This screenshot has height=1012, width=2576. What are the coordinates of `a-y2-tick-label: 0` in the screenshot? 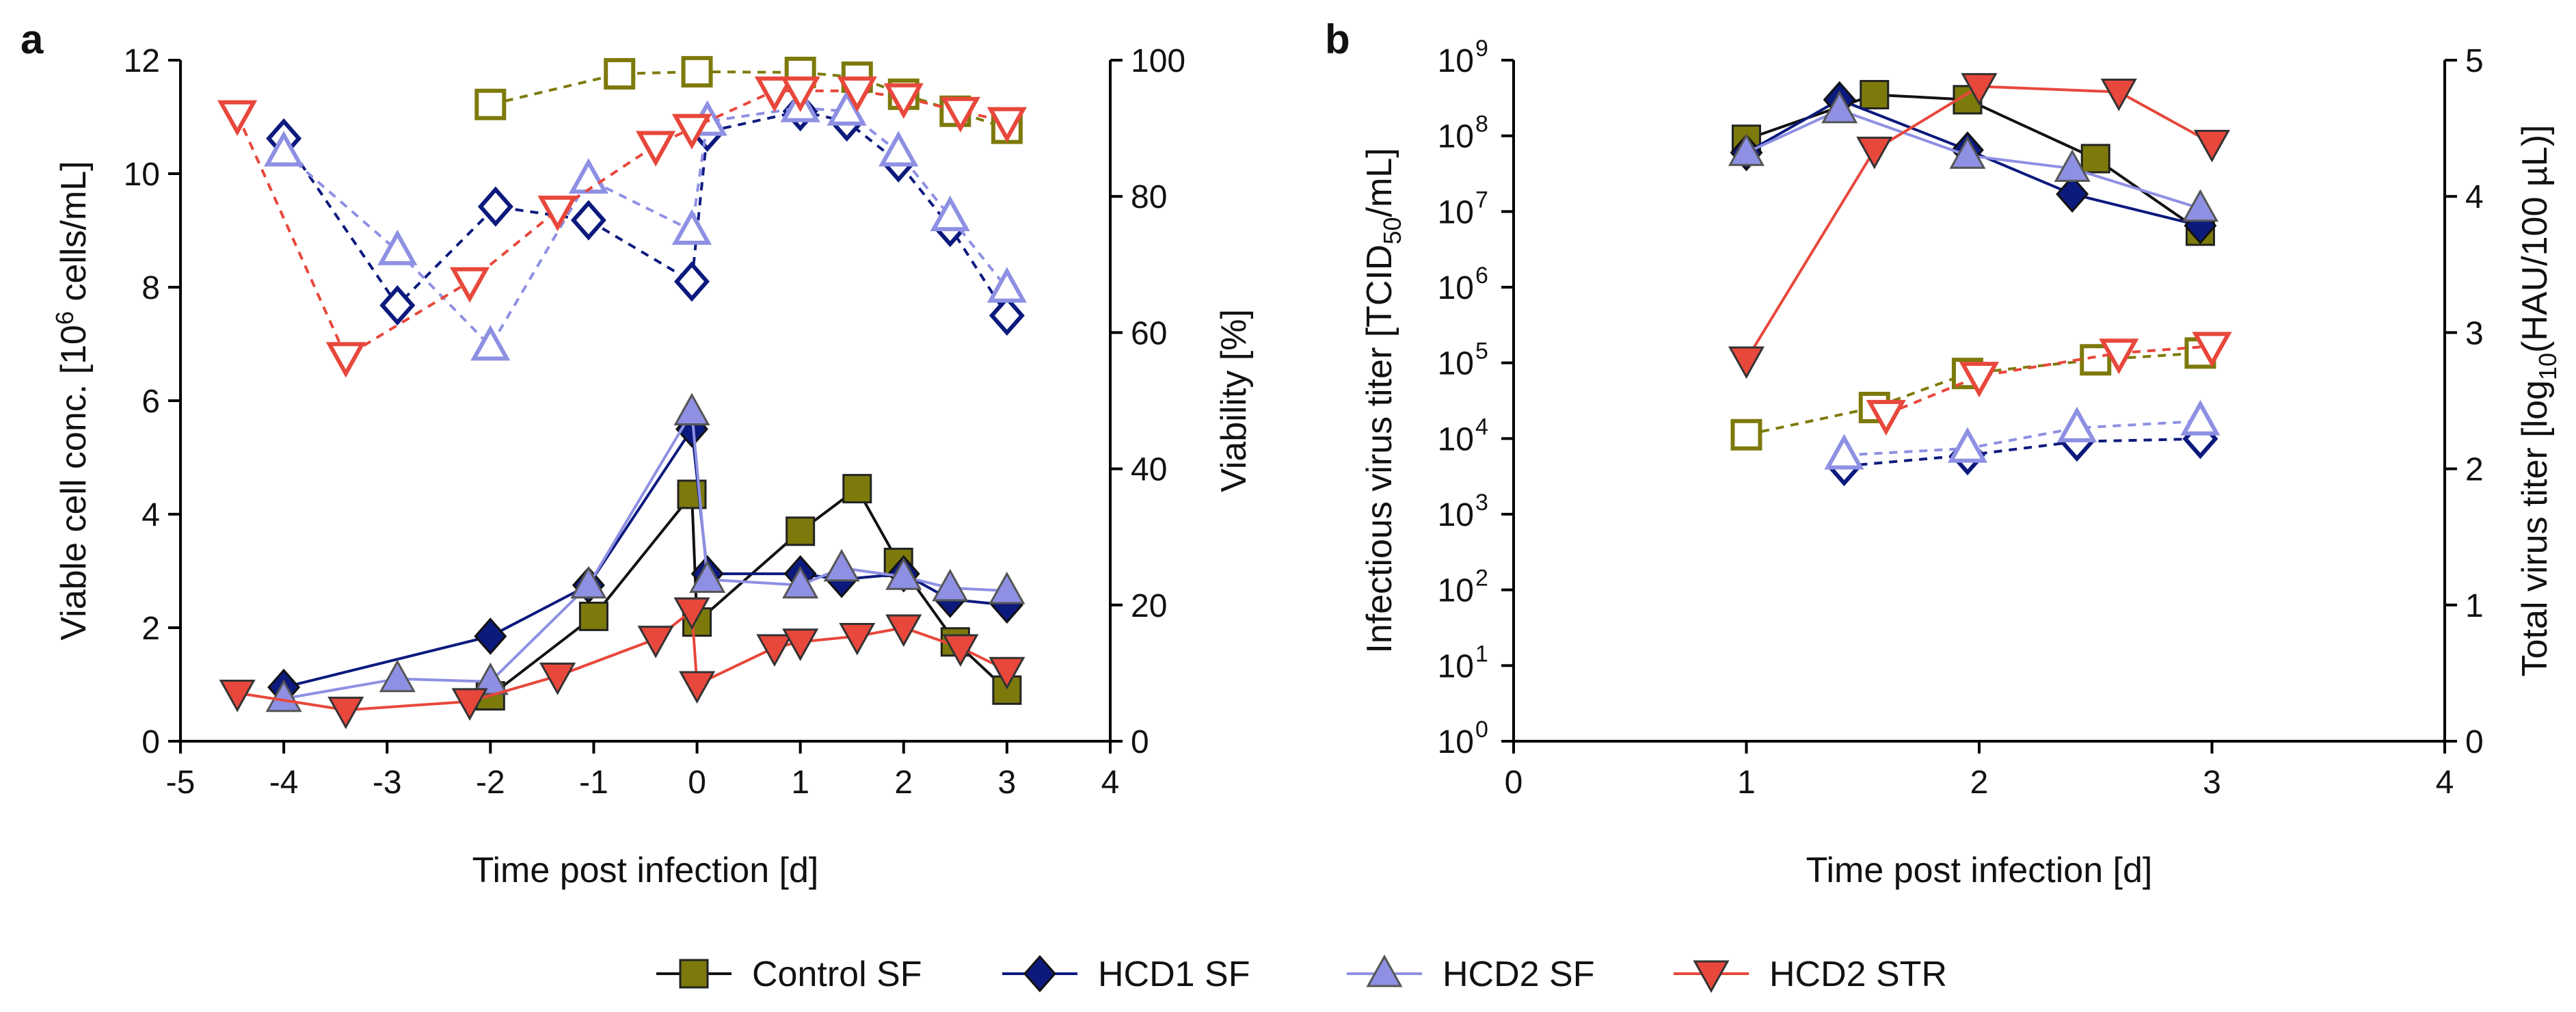 It's located at (1140, 742).